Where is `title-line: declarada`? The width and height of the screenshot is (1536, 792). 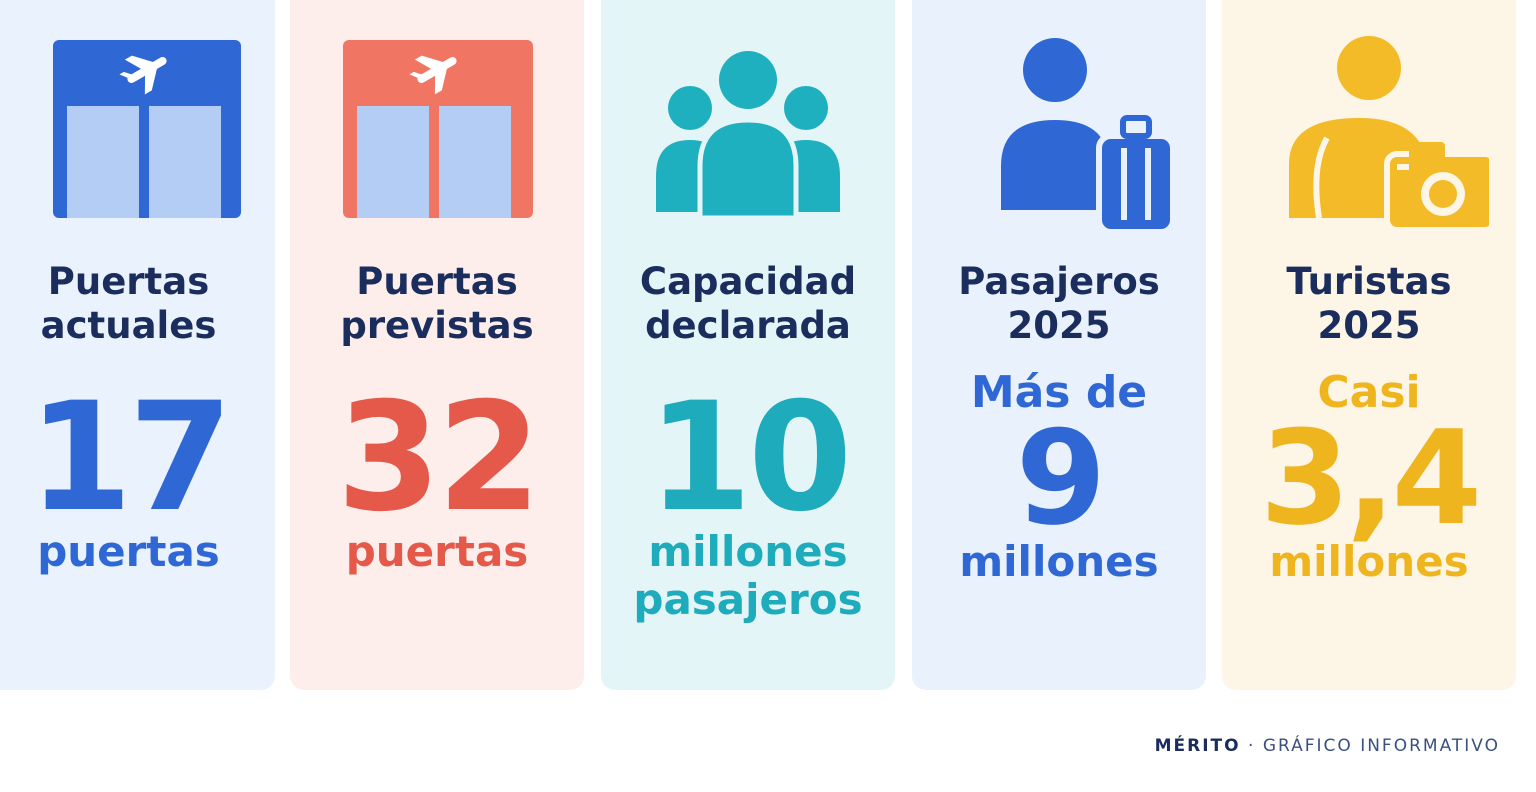
title-line: declarada is located at coordinates (748, 325).